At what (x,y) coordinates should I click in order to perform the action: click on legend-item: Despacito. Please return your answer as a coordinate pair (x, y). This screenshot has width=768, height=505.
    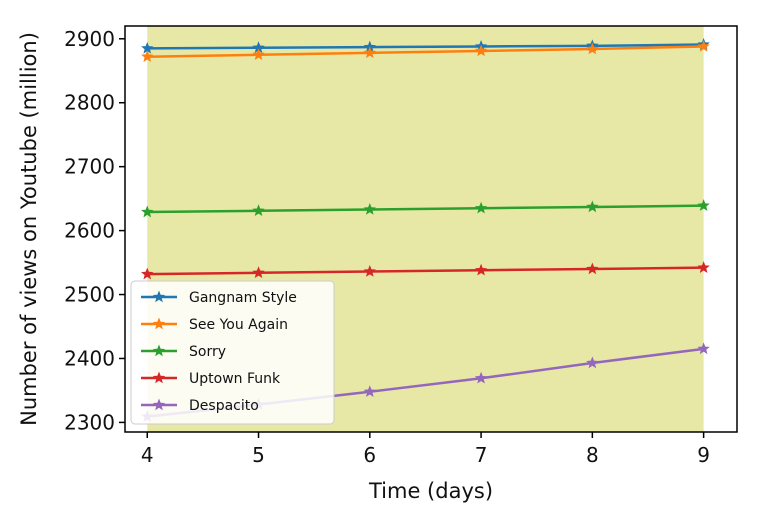
    Looking at the image, I should click on (200, 406).